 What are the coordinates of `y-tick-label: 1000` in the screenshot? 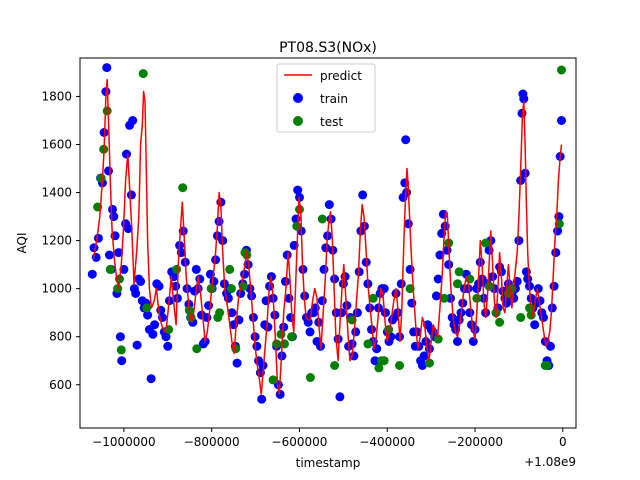 It's located at (56, 289).